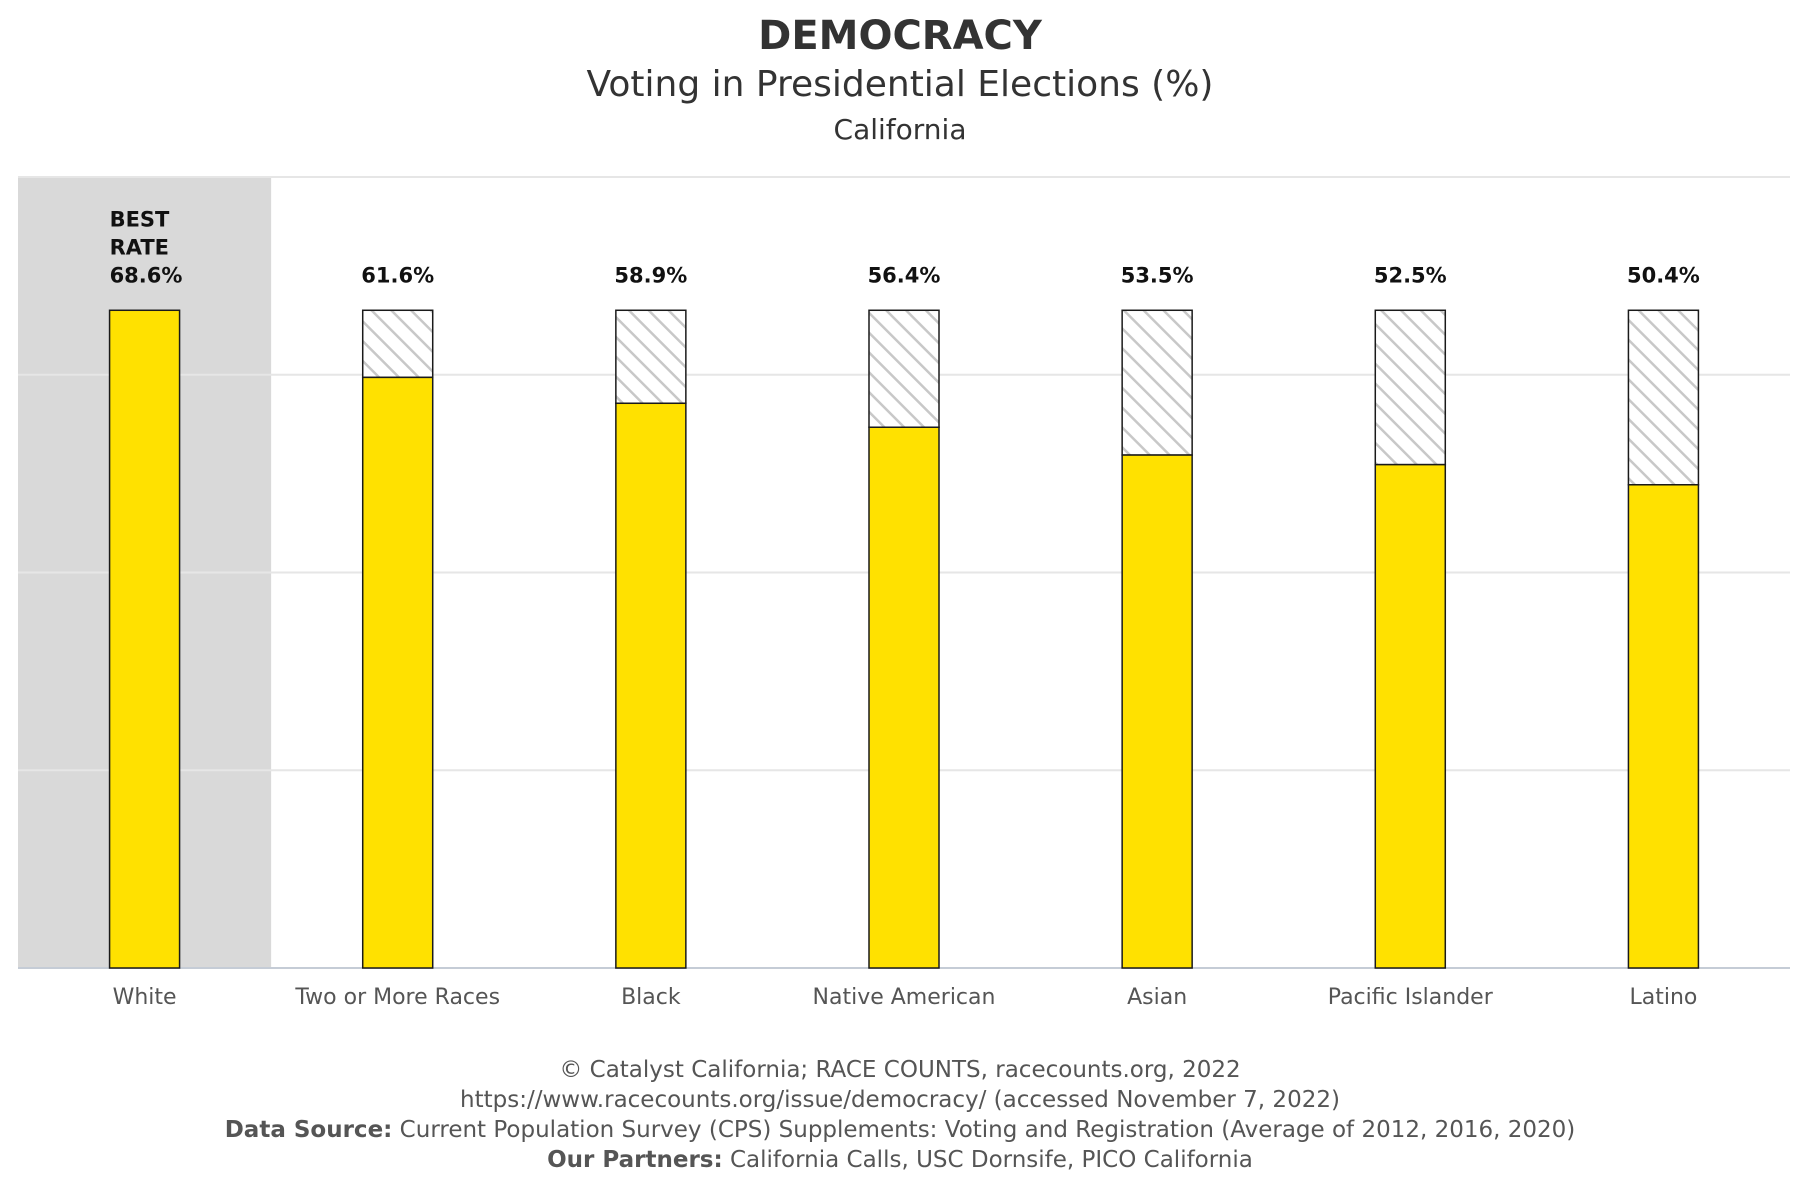 This screenshot has width=1800, height=1200. Describe the element at coordinates (900, 84) in the screenshot. I see `chart-subtitle: Voting in Presidential Elections (%)` at that location.